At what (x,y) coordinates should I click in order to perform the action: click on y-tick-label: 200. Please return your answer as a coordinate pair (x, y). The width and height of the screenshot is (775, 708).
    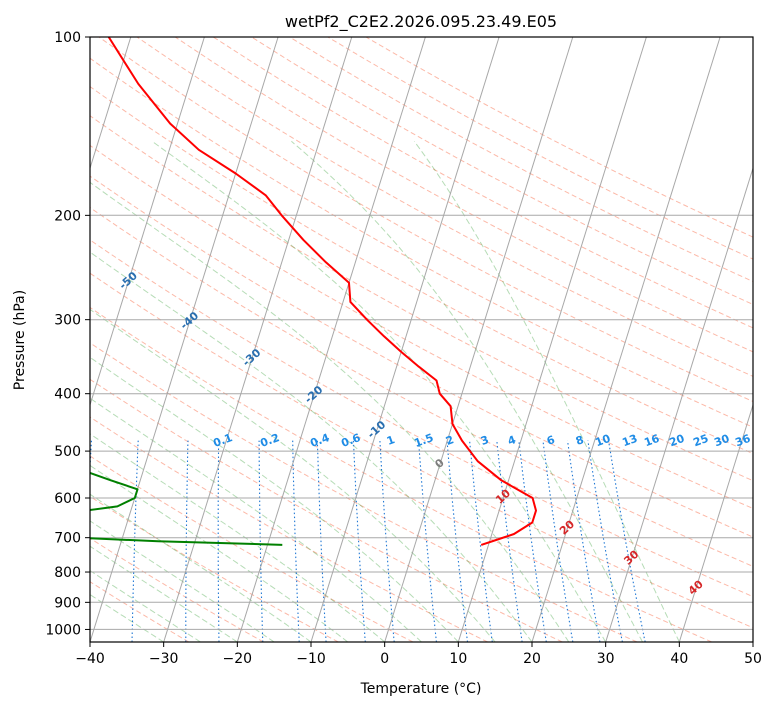
    Looking at the image, I should click on (67, 216).